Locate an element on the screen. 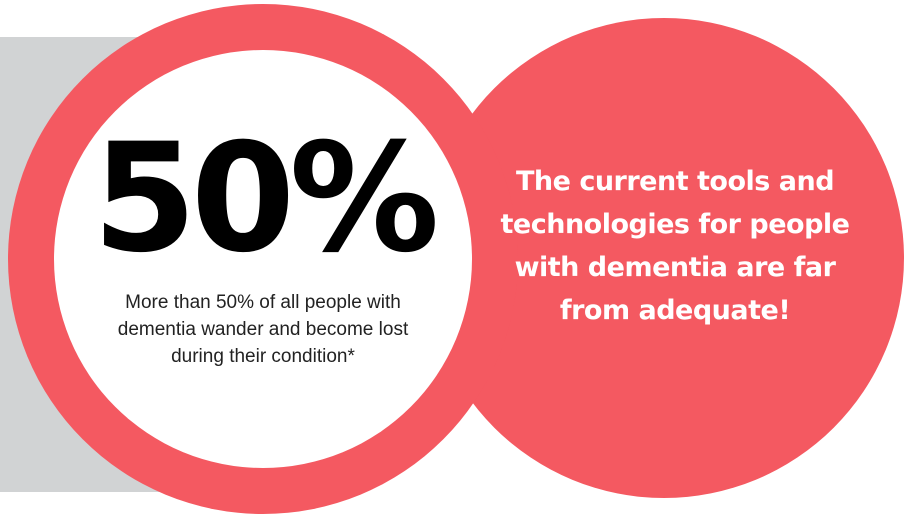 This screenshot has height=517, width=912. stat-value: 50% is located at coordinates (265, 199).